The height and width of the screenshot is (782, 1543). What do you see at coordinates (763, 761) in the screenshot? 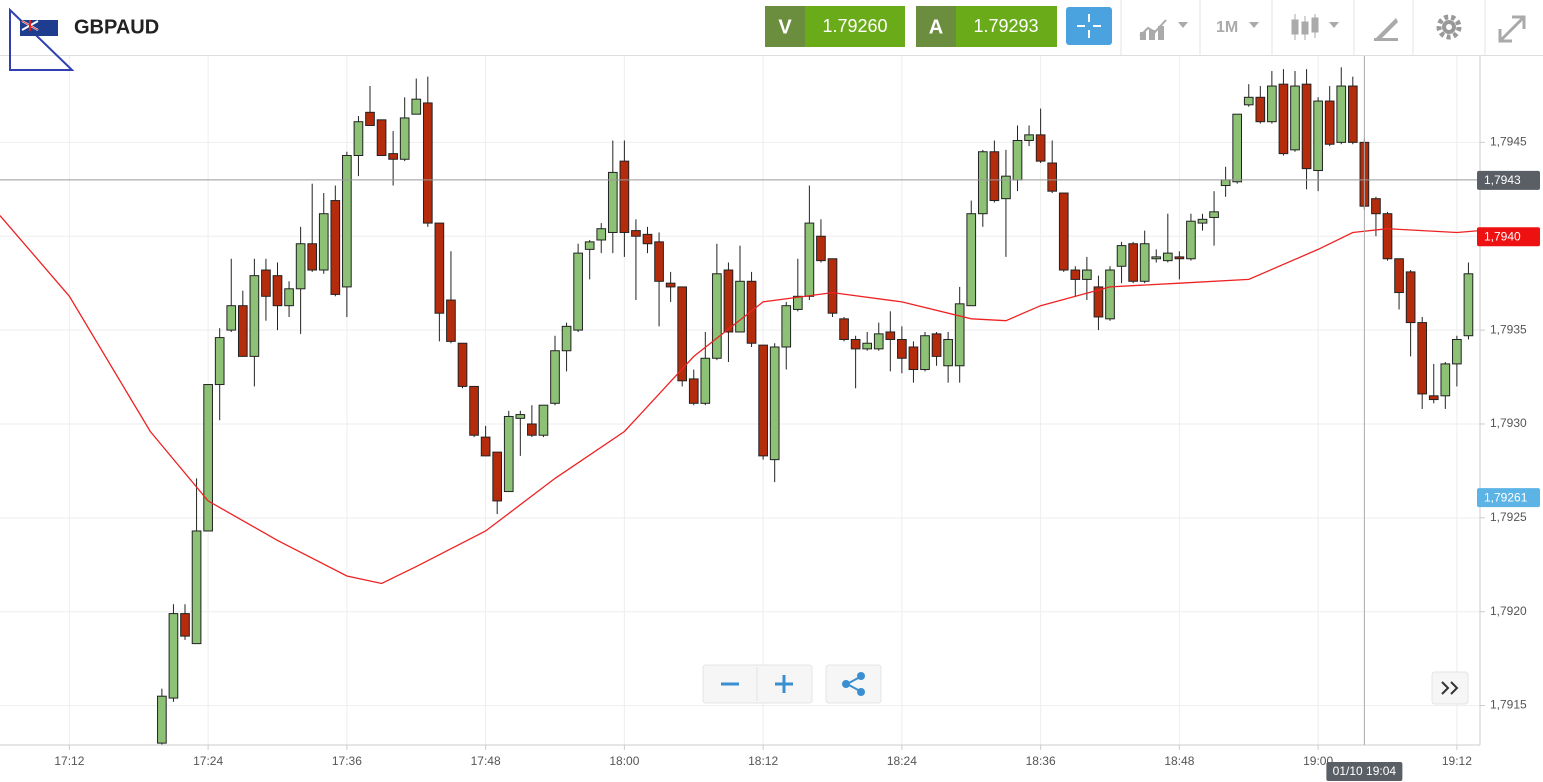
I see `x-tick-label: 18:12` at bounding box center [763, 761].